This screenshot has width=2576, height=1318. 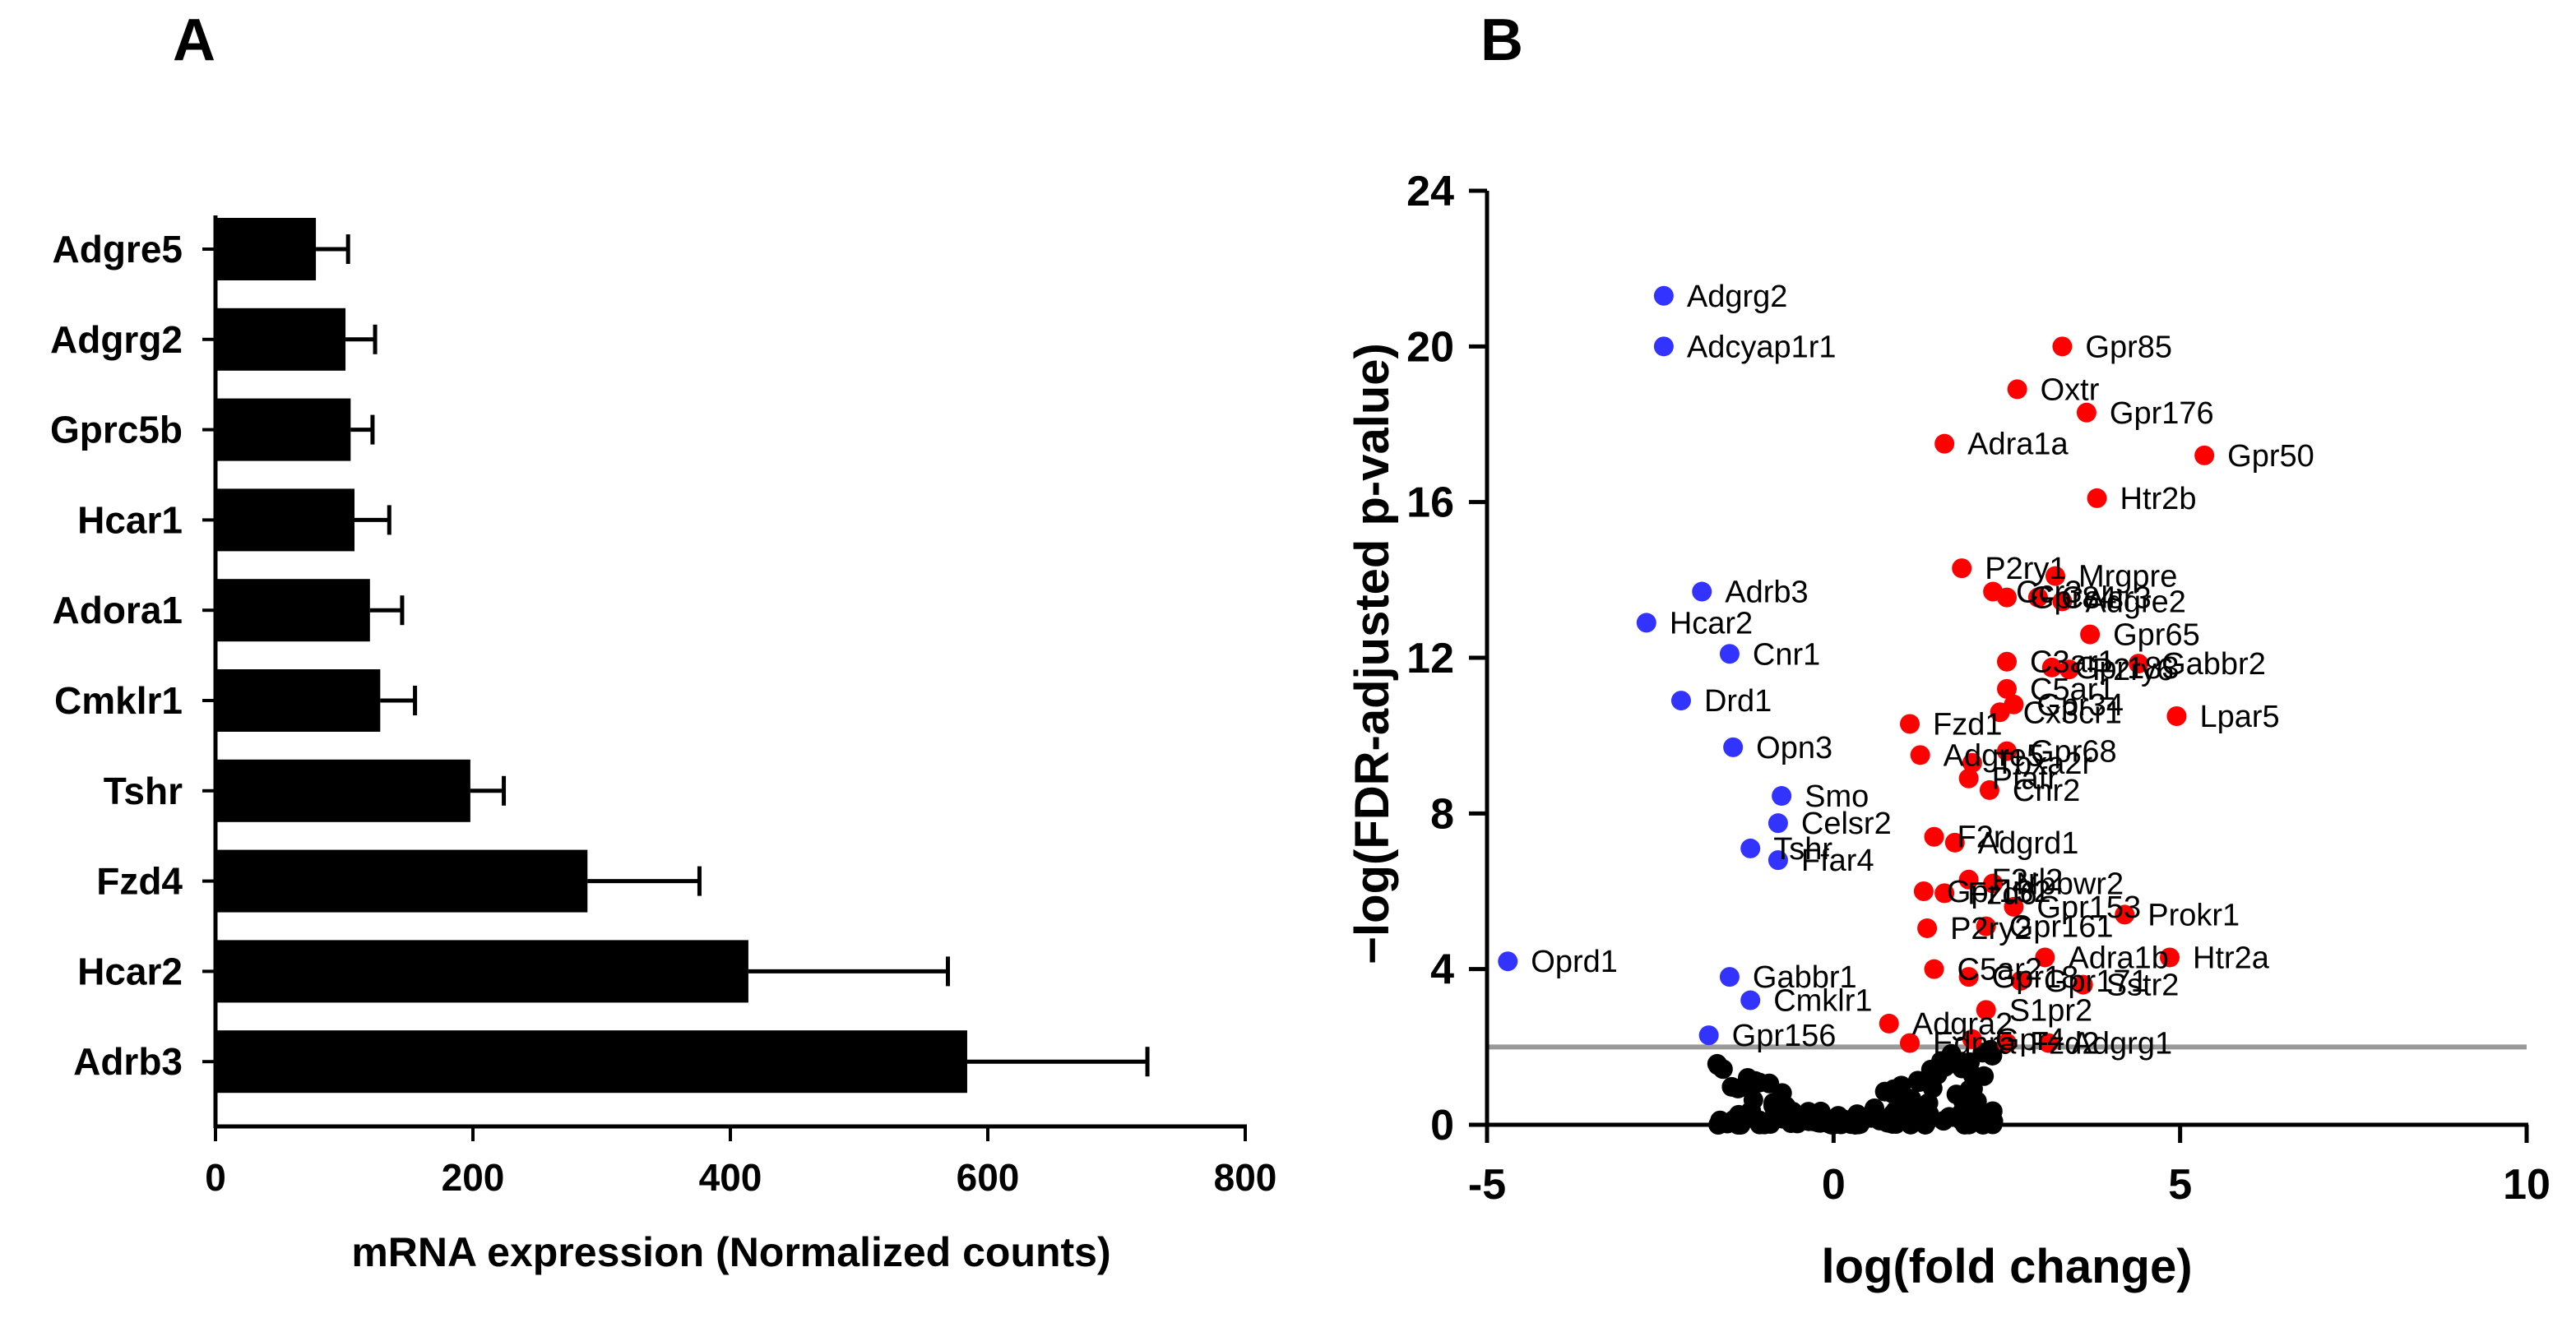 I want to click on b-point-label: Adrb3, so click(x=1767, y=593).